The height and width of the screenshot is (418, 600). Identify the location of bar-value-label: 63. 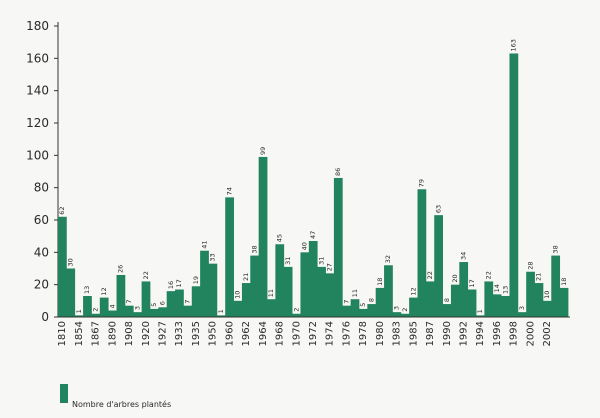
(438, 209).